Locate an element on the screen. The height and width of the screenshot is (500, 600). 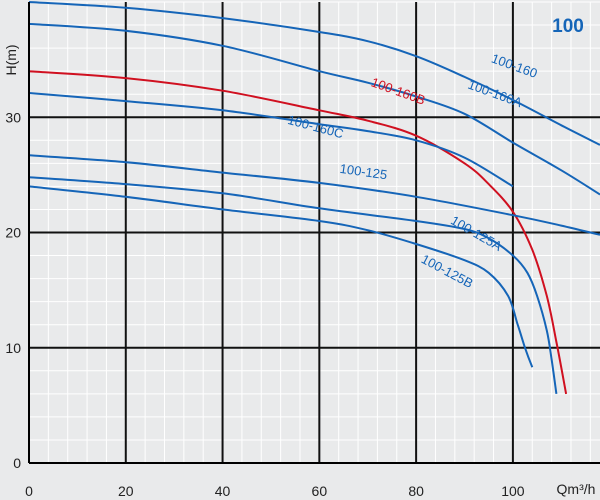
x-tick-label: 40 is located at coordinates (223, 491).